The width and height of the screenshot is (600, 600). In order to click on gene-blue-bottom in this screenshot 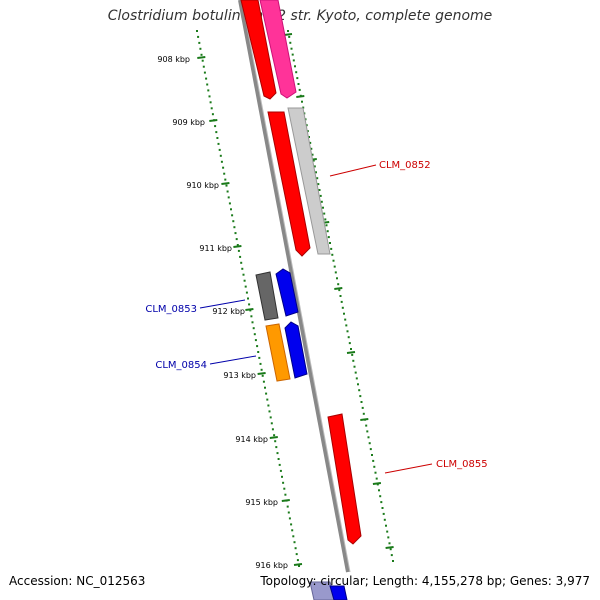, I will do `click(338, 592)`.